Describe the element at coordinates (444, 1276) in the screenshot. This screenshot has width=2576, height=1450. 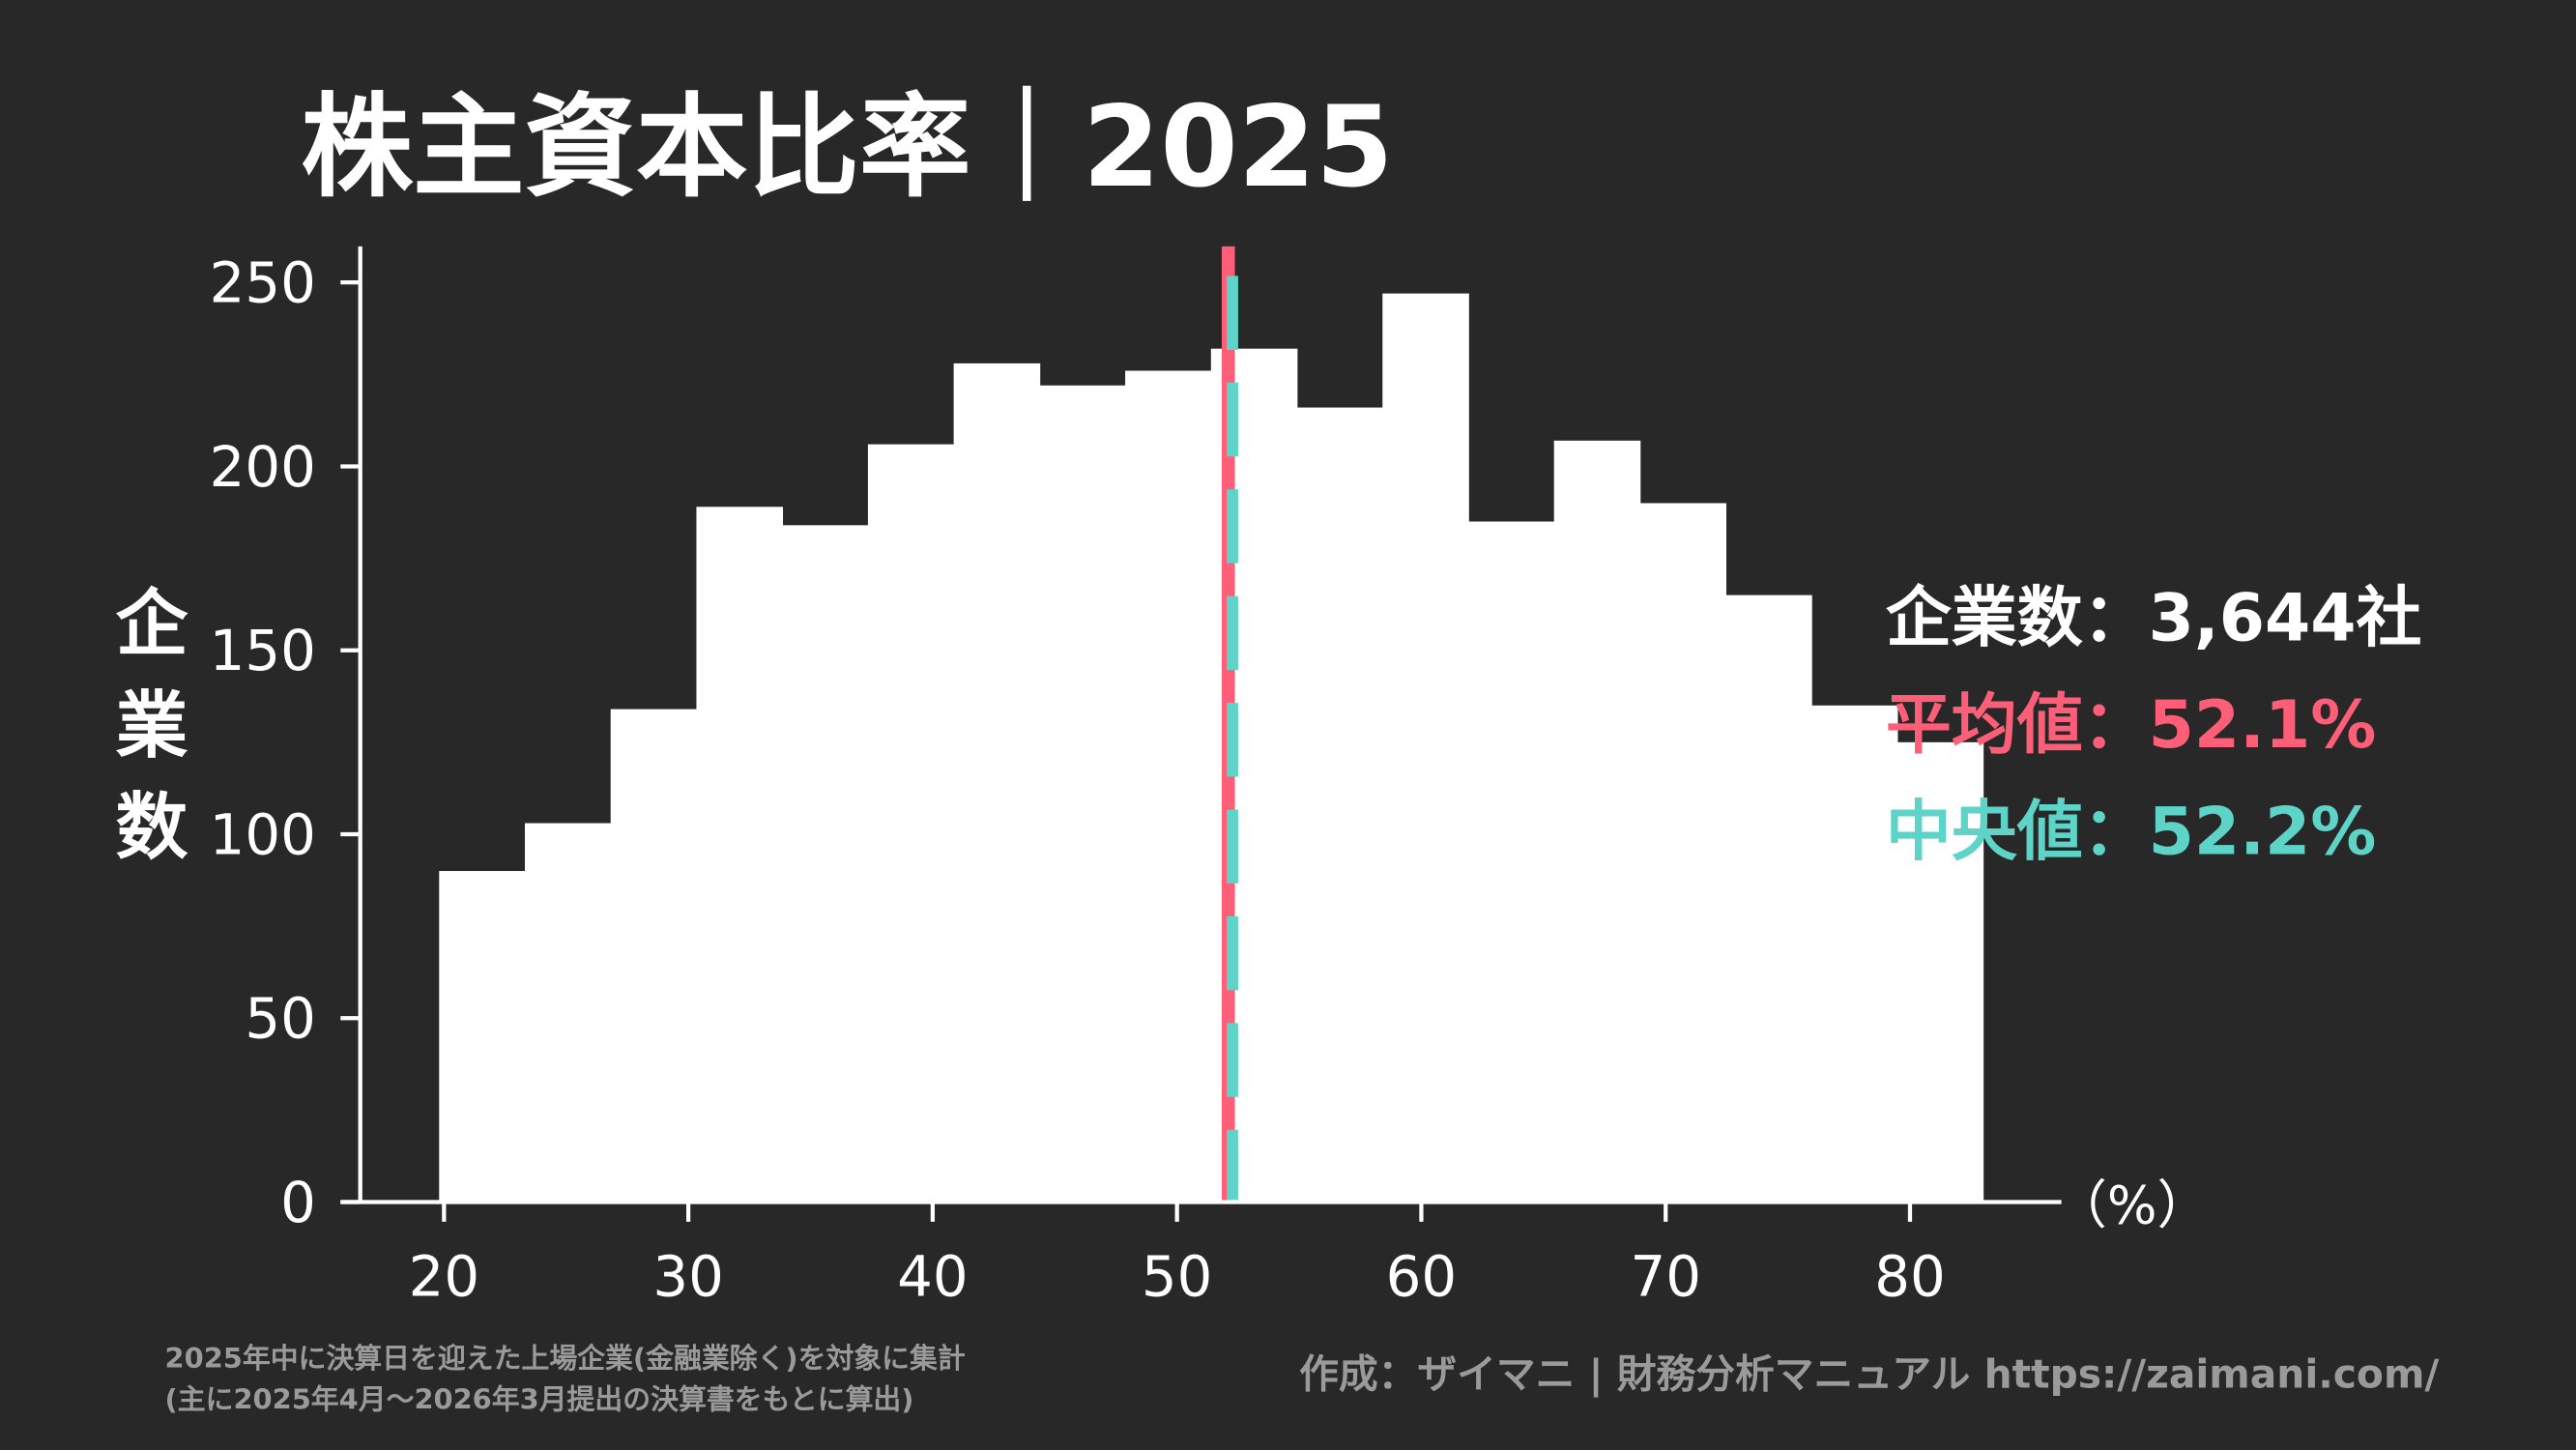
I see `x-tick-label: 20` at that location.